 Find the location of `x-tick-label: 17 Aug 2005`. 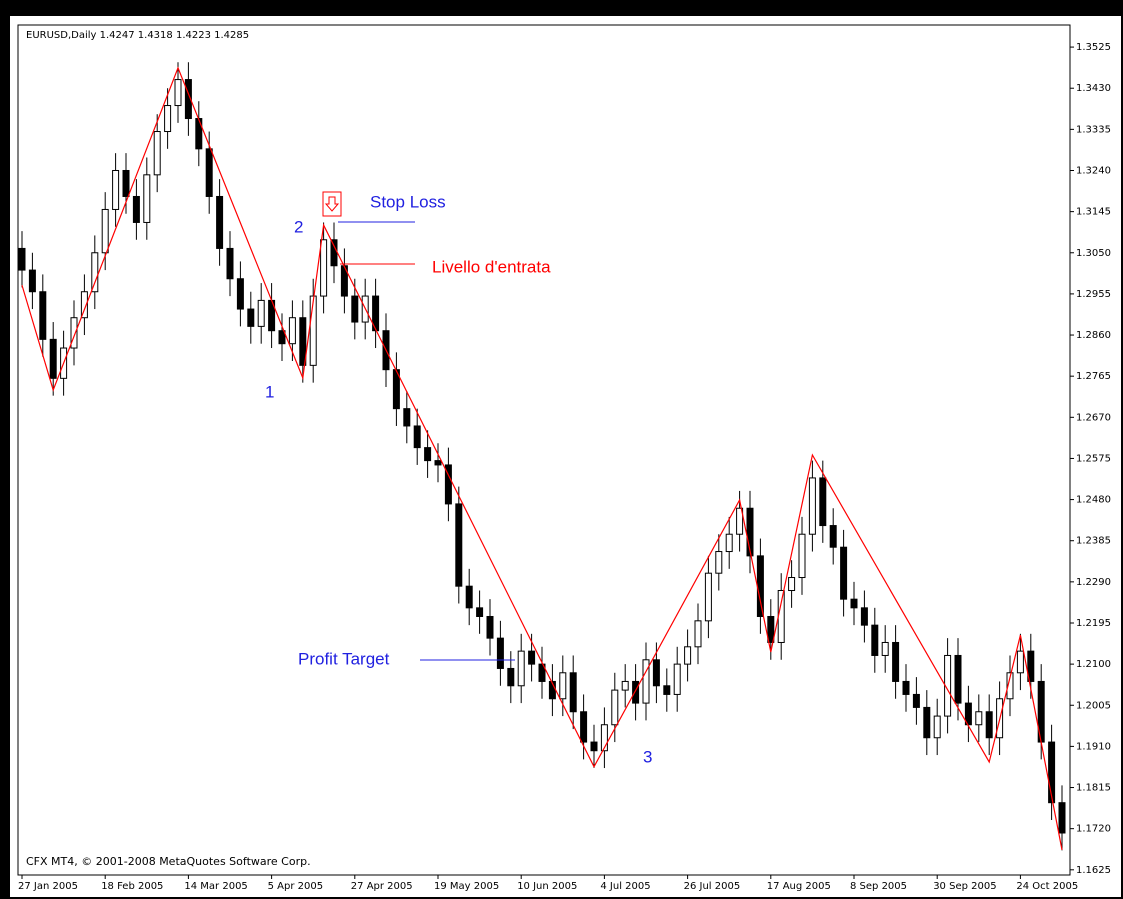

x-tick-label: 17 Aug 2005 is located at coordinates (799, 886).